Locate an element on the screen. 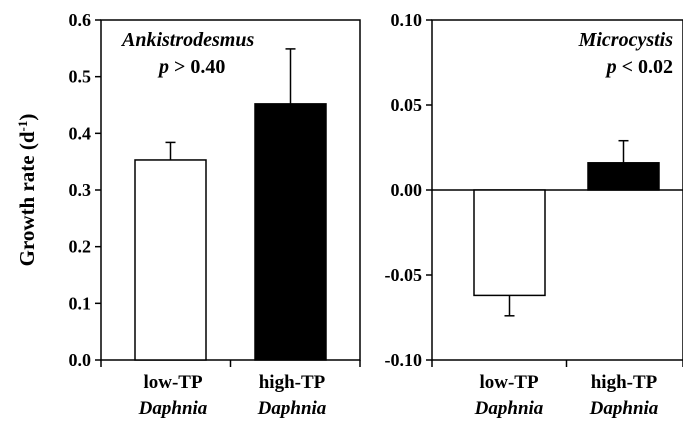  y-axis-label-close: ) is located at coordinates (27, 117).